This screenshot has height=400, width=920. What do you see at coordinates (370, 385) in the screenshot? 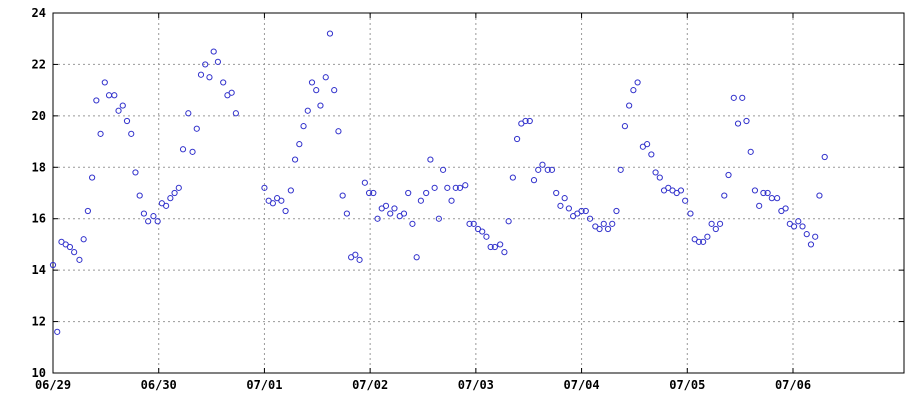
I see `x-tick-label: 07/02` at bounding box center [370, 385].